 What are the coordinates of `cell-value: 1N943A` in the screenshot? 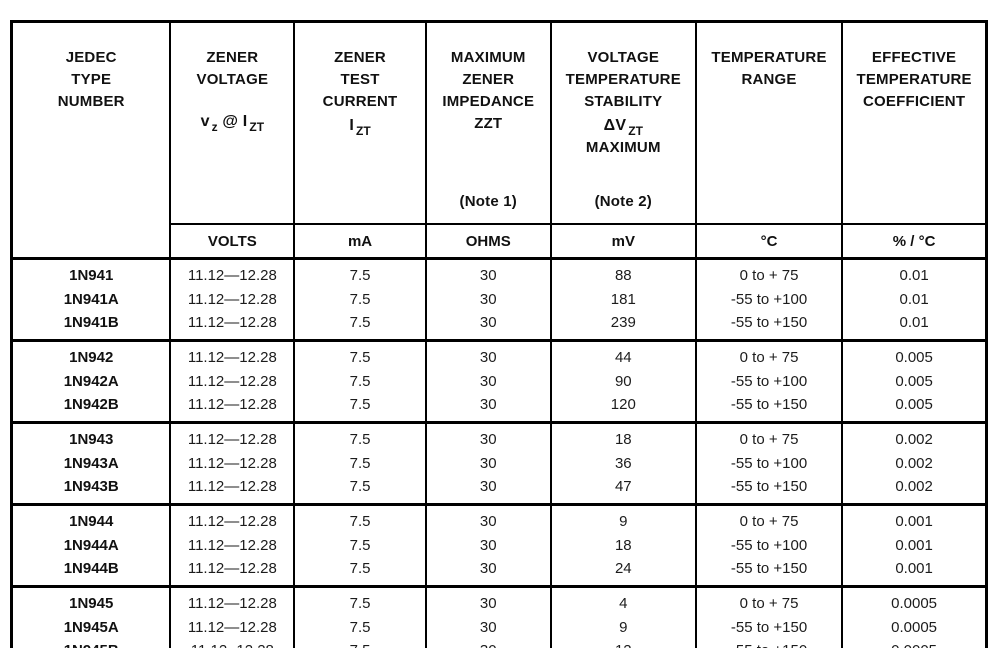 It's located at (91, 463).